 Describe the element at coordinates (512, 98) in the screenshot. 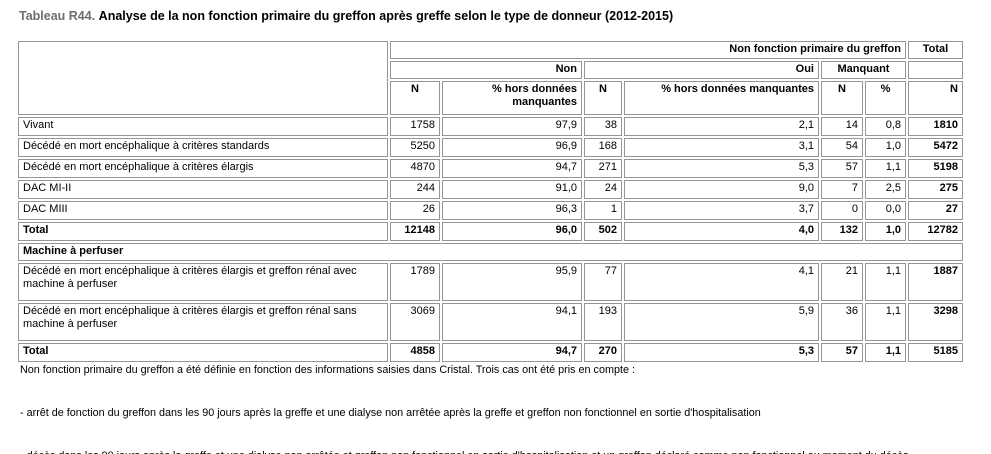

I see `header-non-pct: % hors données manquantes` at that location.